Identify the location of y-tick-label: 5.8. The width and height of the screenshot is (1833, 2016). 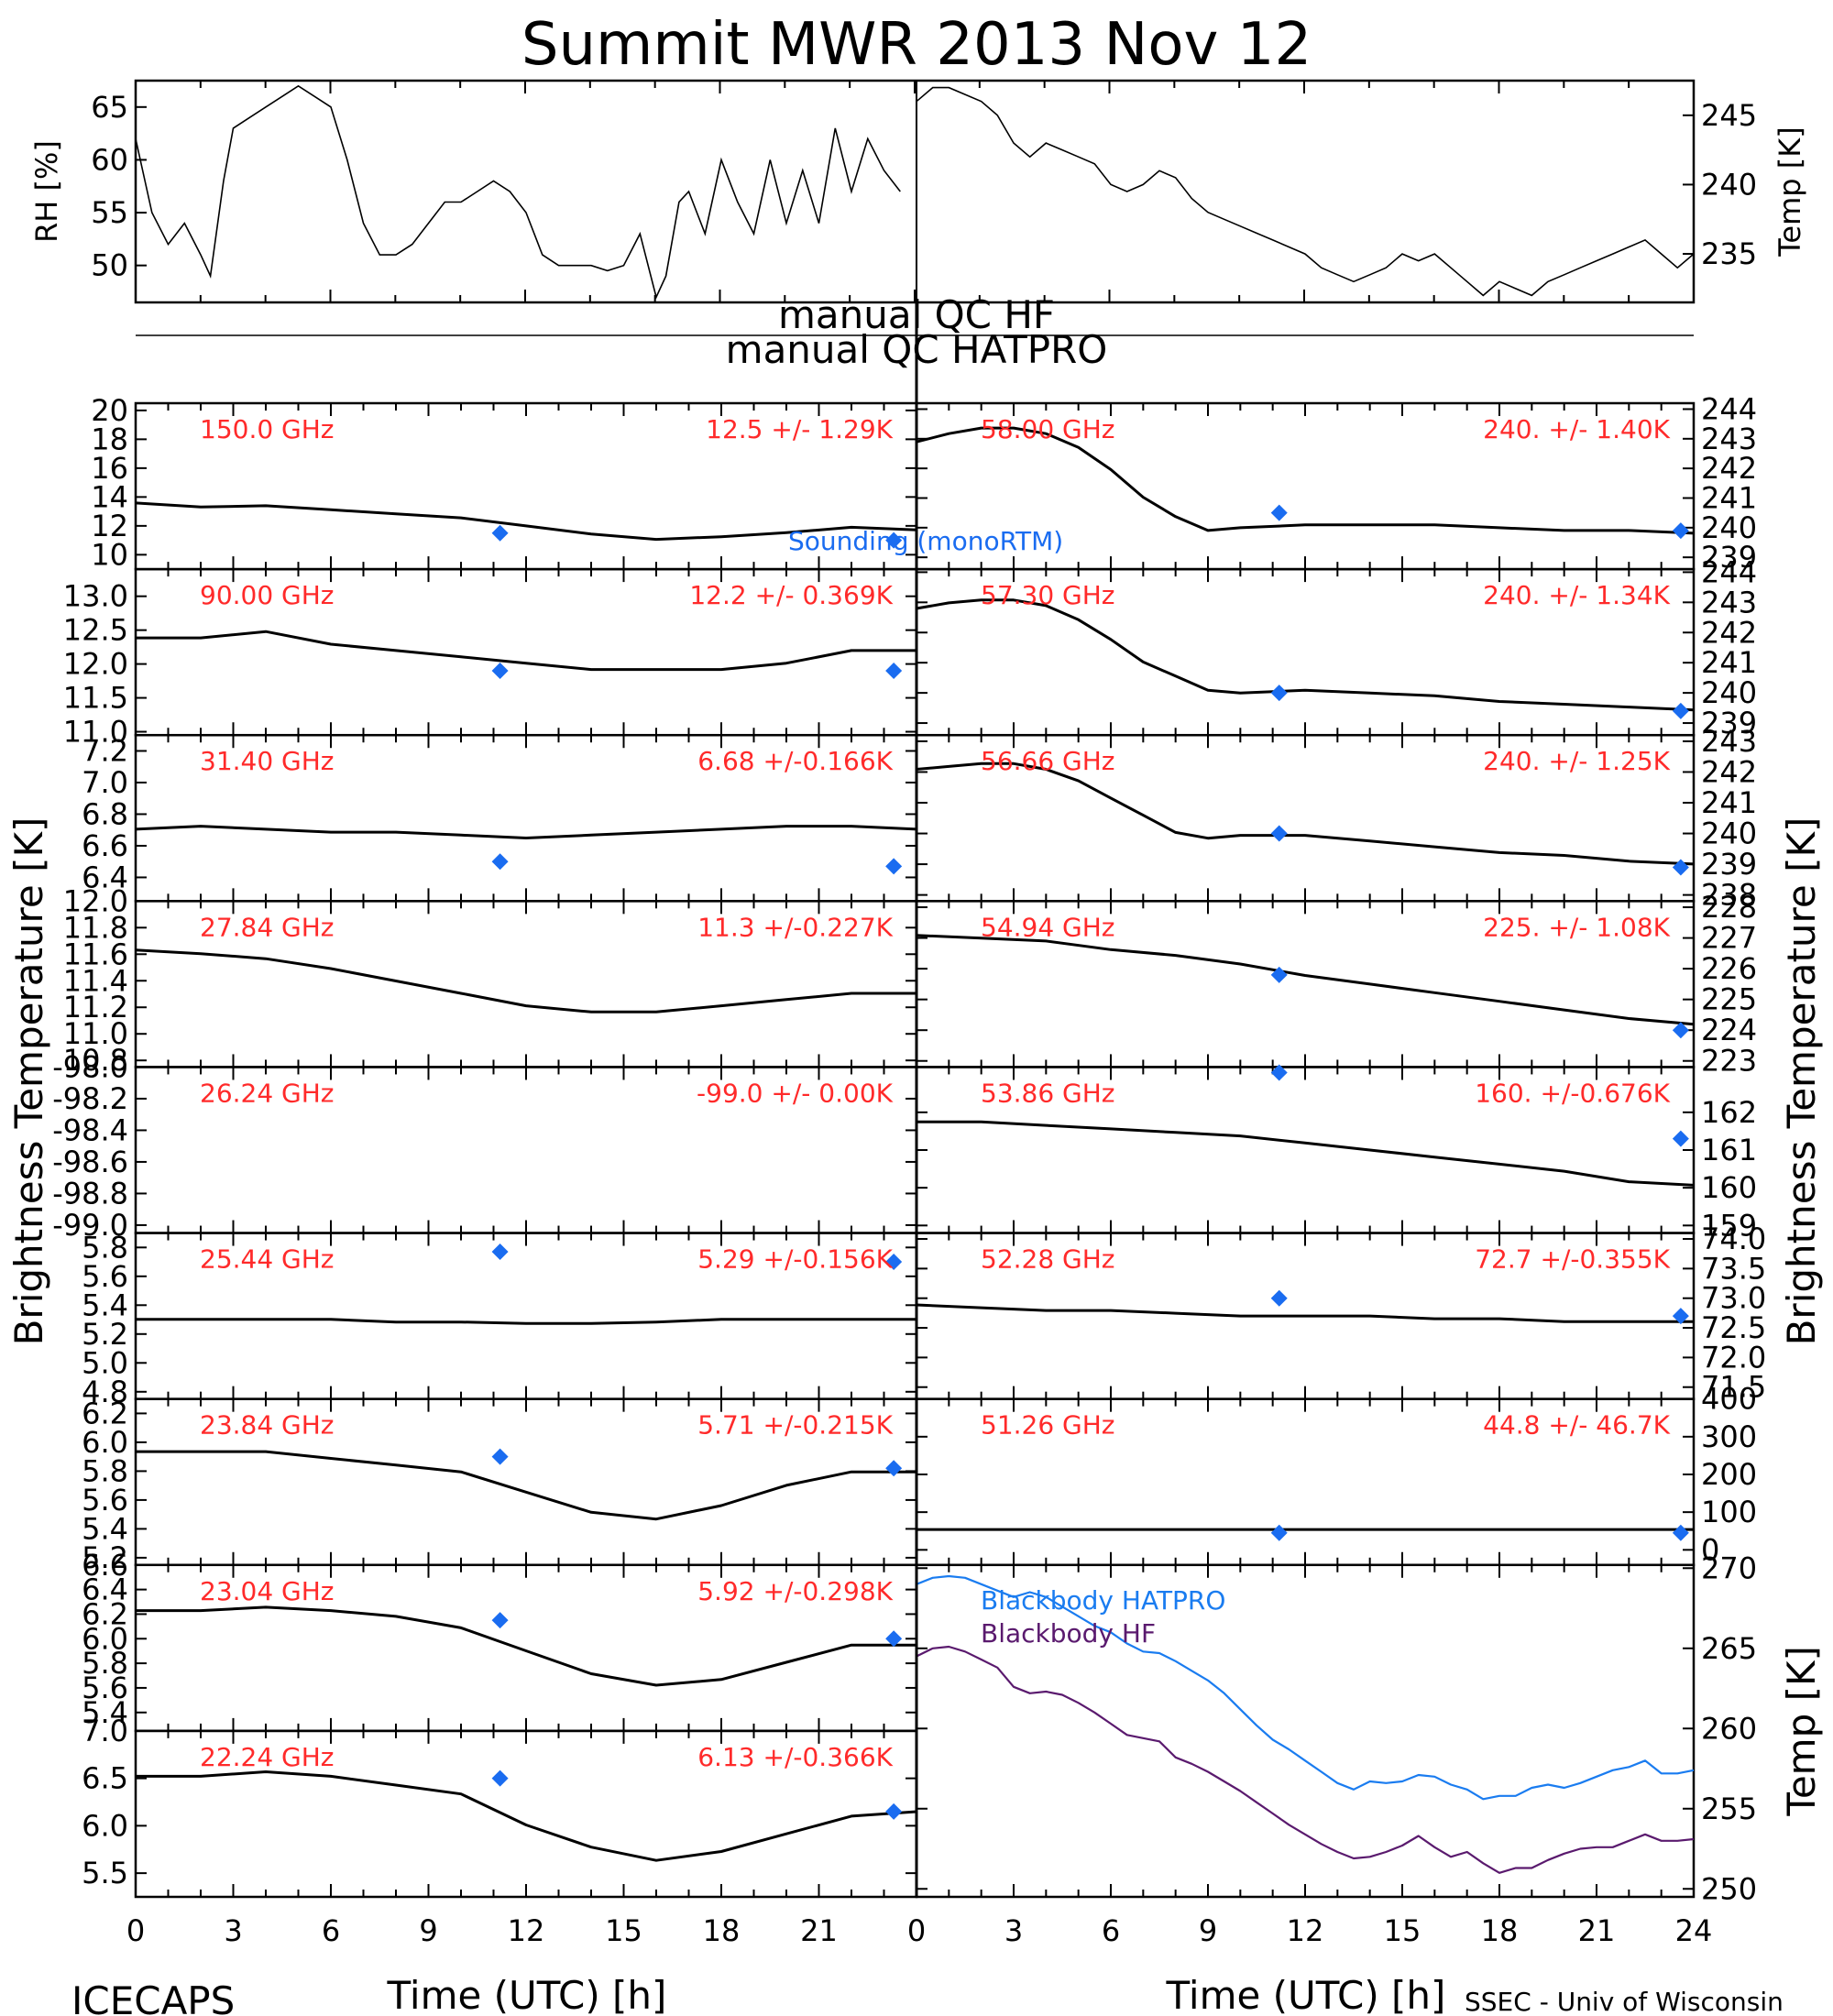
(105, 1470).